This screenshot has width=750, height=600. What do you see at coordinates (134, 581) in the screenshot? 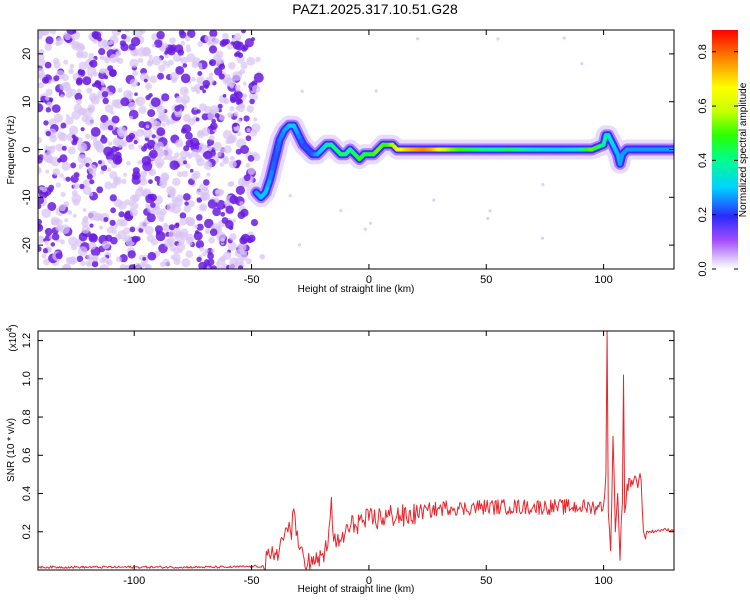
I see `x-tick-label: -100` at bounding box center [134, 581].